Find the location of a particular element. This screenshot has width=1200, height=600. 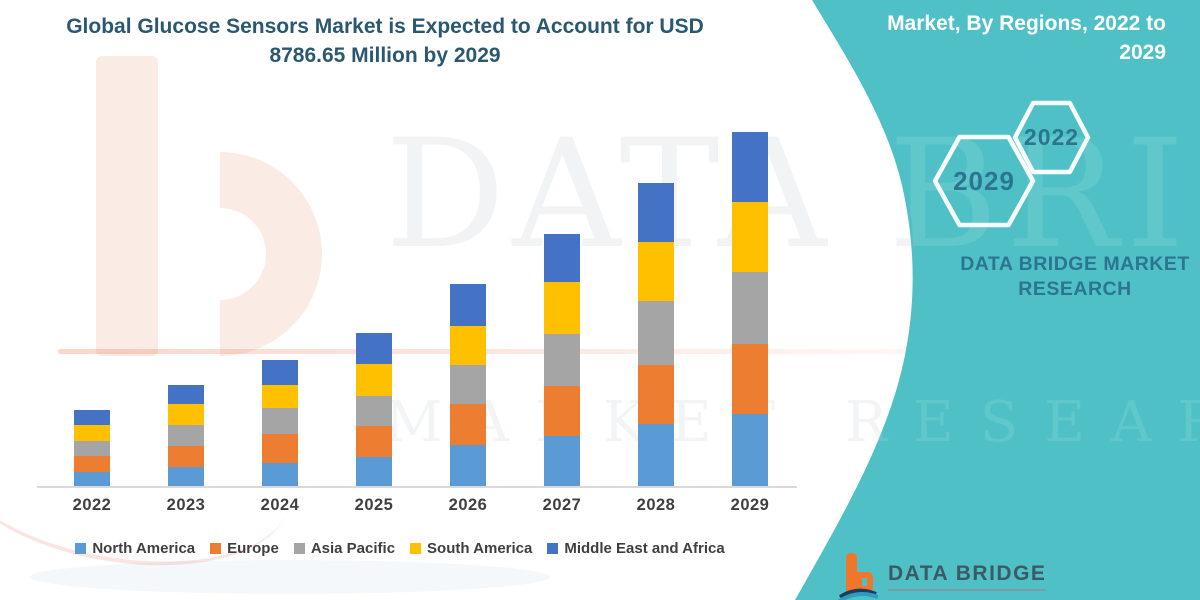

chart-title-line2: 8786.65 Million by 2029 is located at coordinates (385, 55).